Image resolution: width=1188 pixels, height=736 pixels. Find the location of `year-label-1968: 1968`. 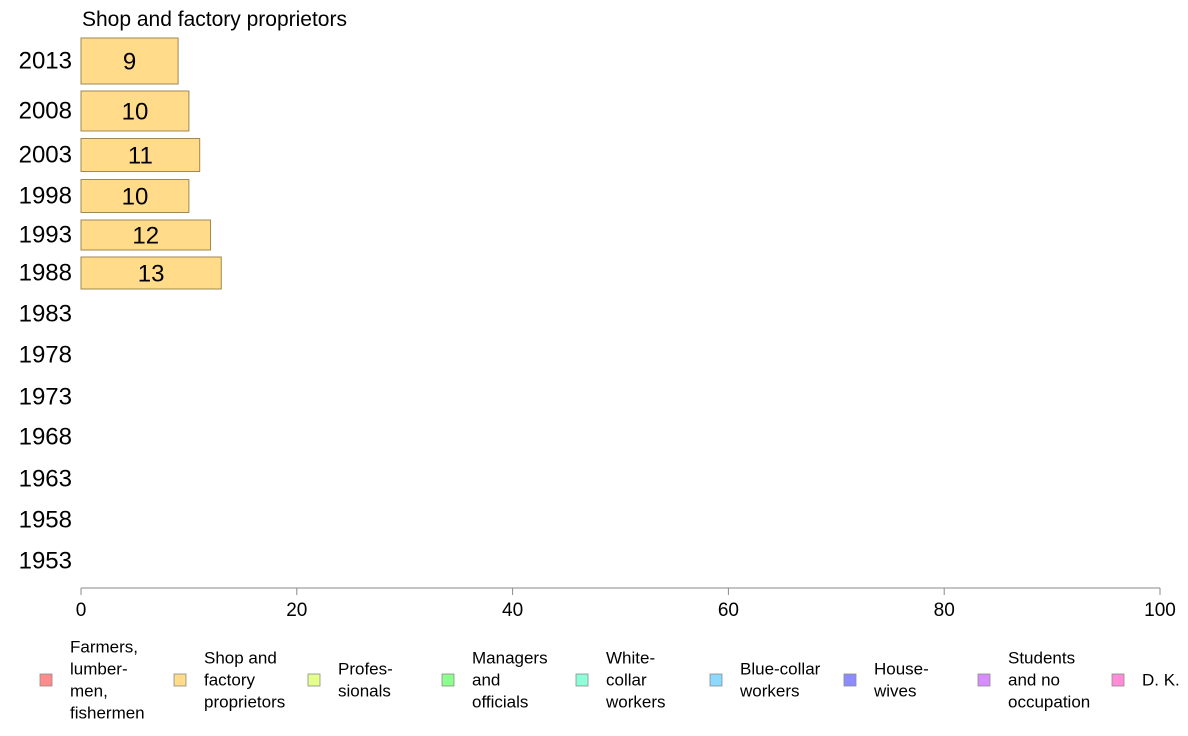

year-label-1968: 1968 is located at coordinates (45, 437).